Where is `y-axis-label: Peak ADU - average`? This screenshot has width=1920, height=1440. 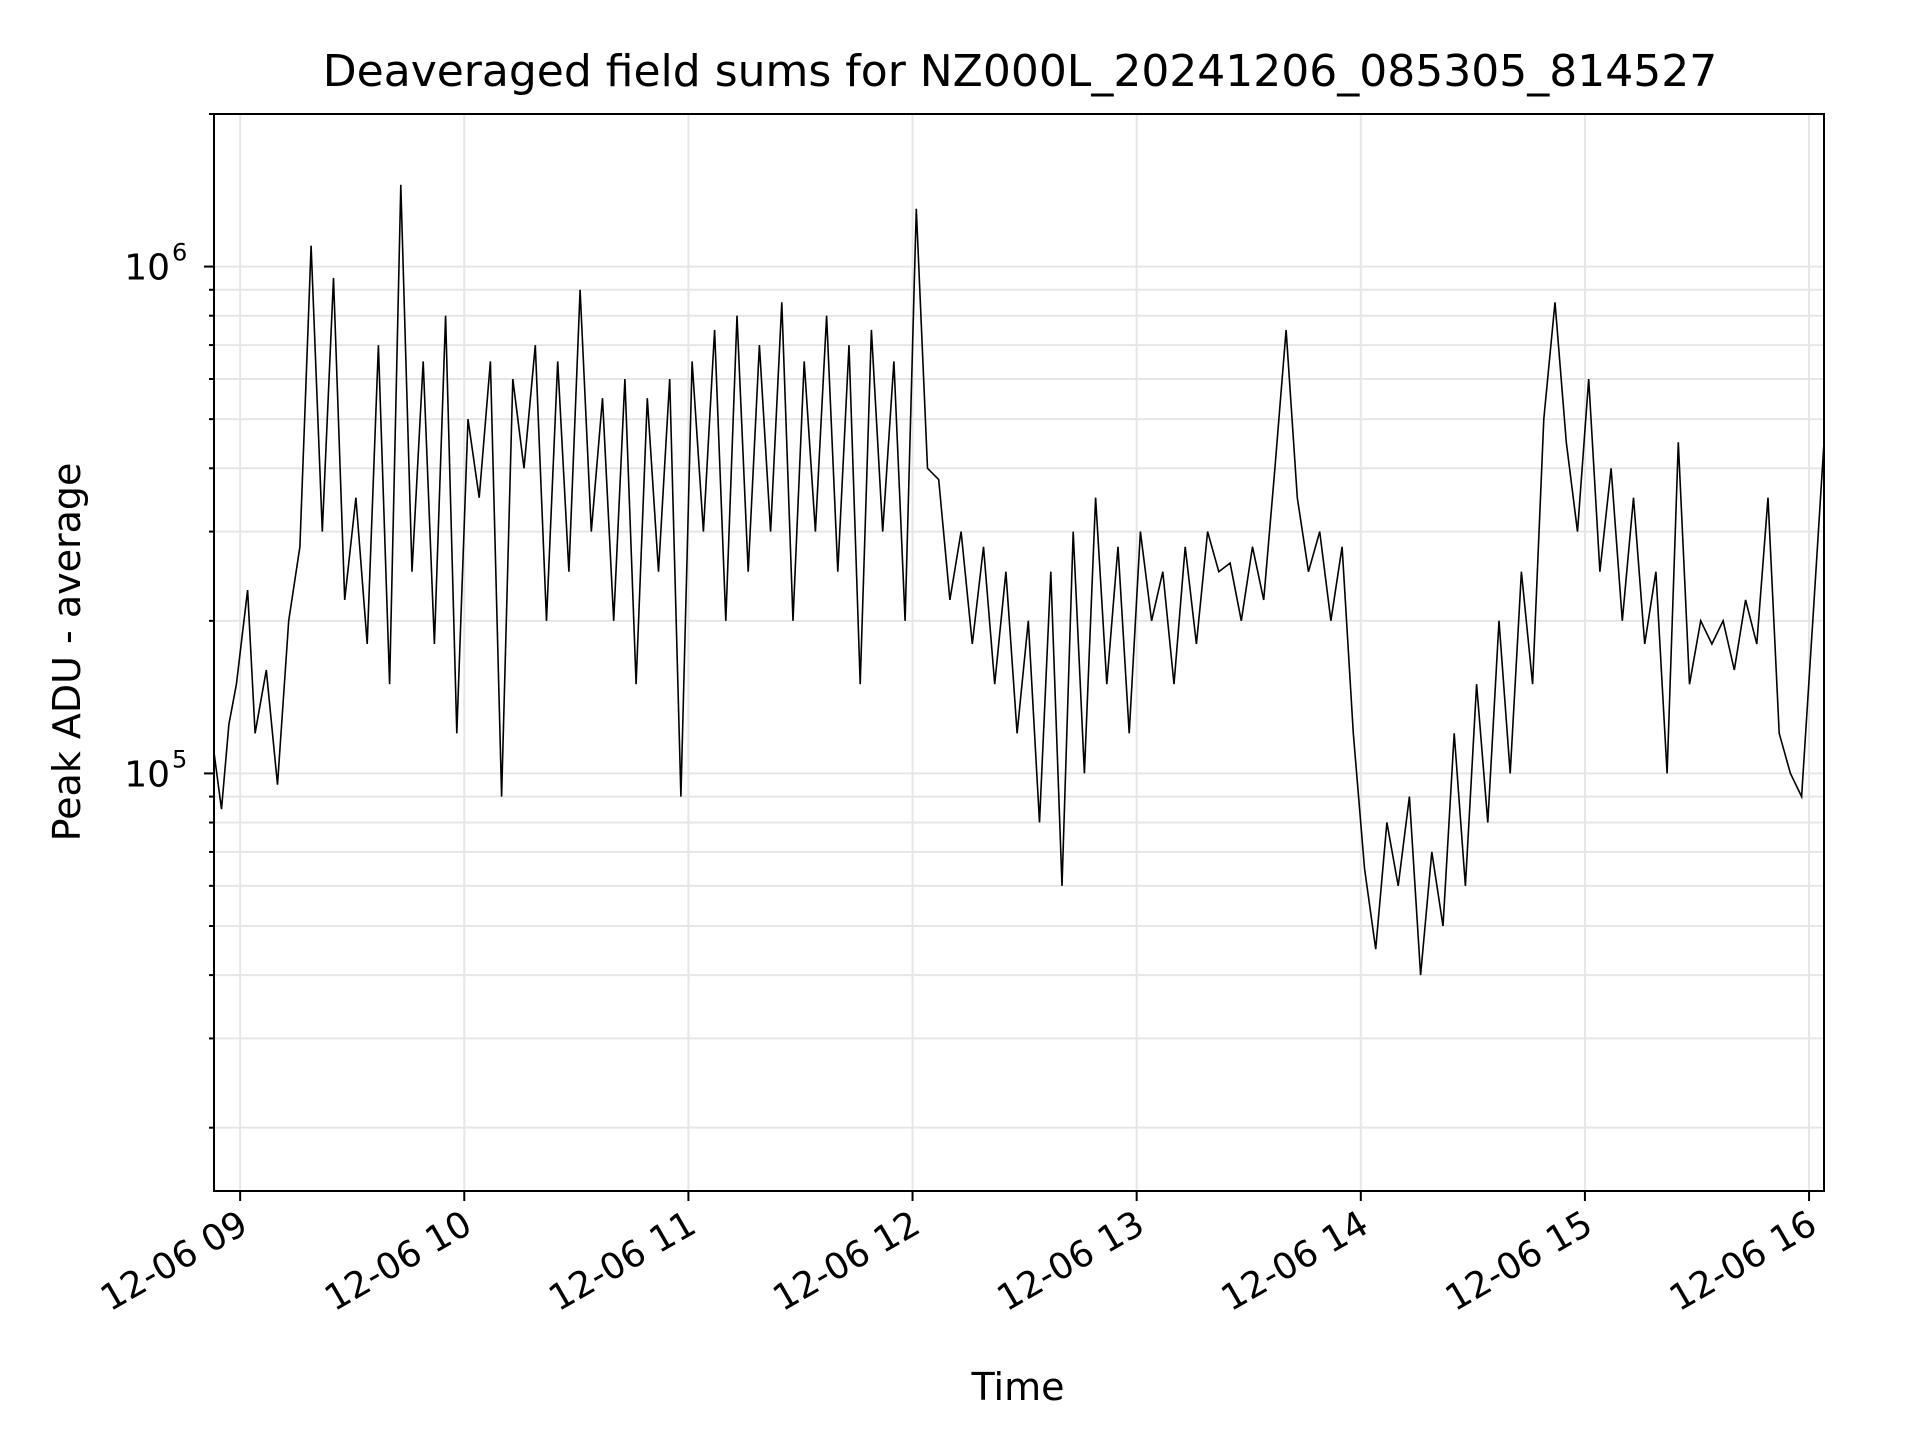 y-axis-label: Peak ADU - average is located at coordinates (67, 652).